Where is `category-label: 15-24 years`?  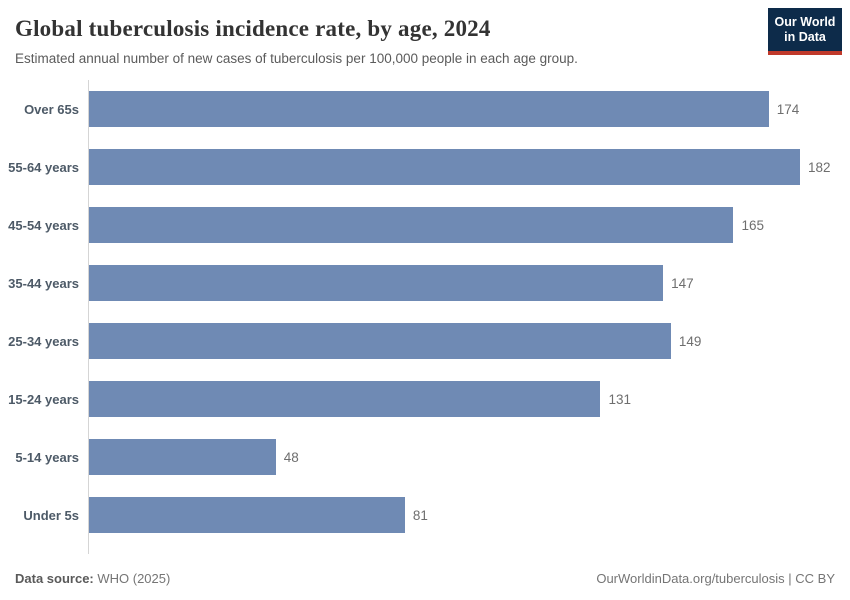 category-label: 15-24 years is located at coordinates (43, 399).